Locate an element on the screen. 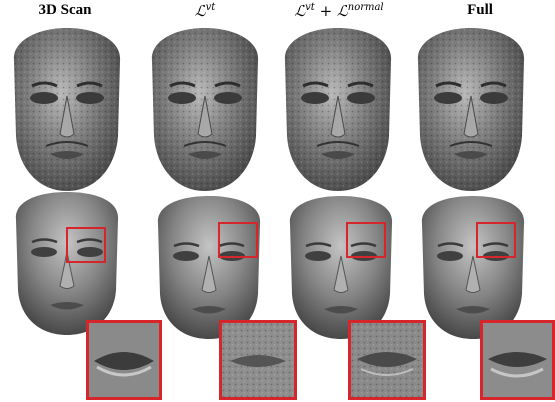 The width and height of the screenshot is (555, 402). lvt-symbol: ℒ is located at coordinates (200, 11).